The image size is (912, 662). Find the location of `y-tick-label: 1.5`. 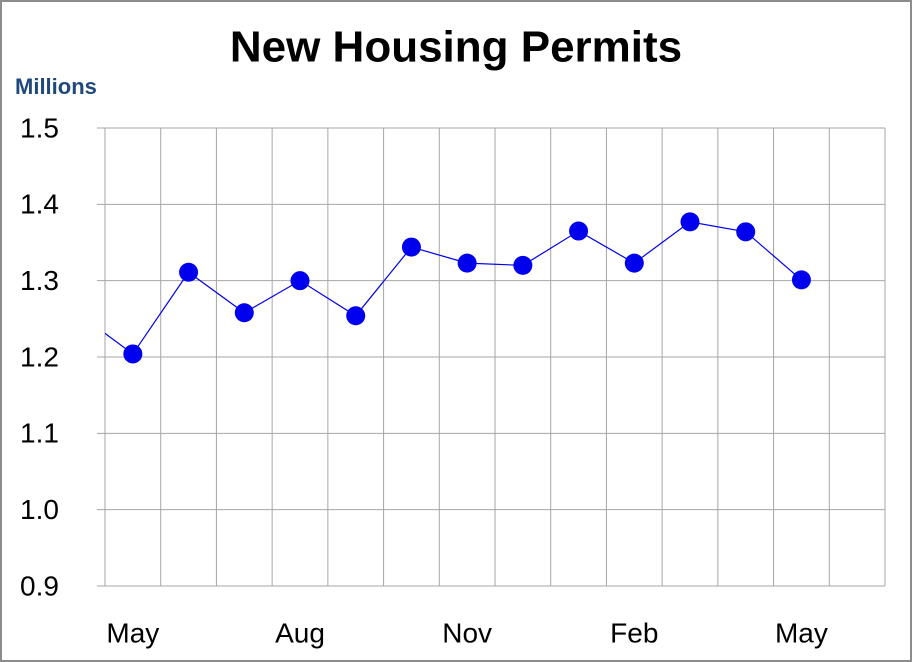

y-tick-label: 1.5 is located at coordinates (39, 127).